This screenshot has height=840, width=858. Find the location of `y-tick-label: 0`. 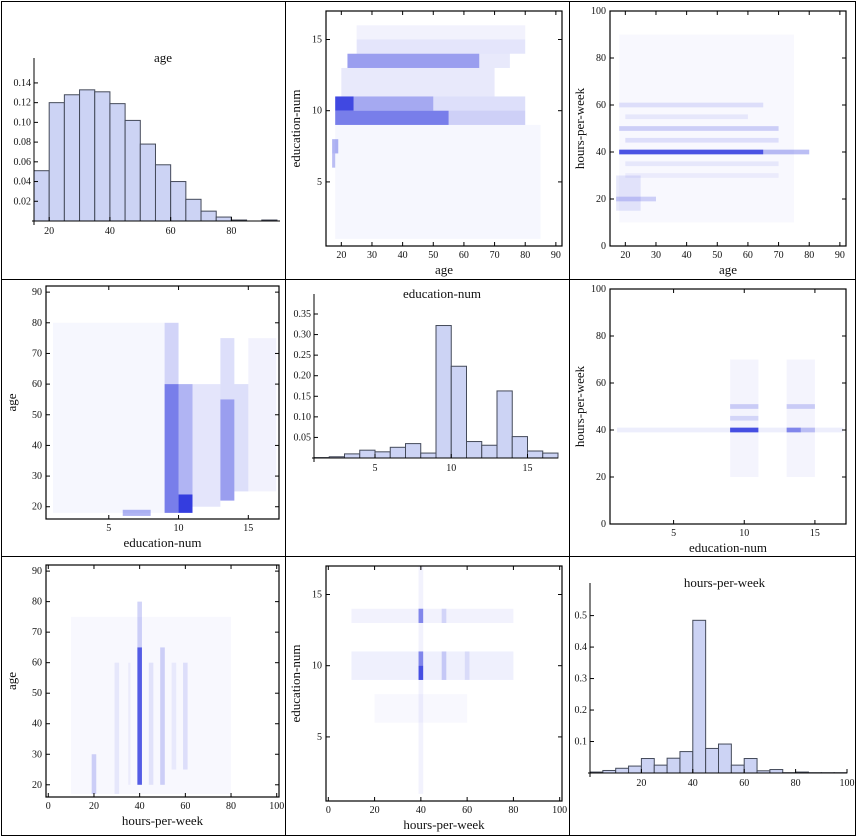

y-tick-label: 0 is located at coordinates (603, 524).